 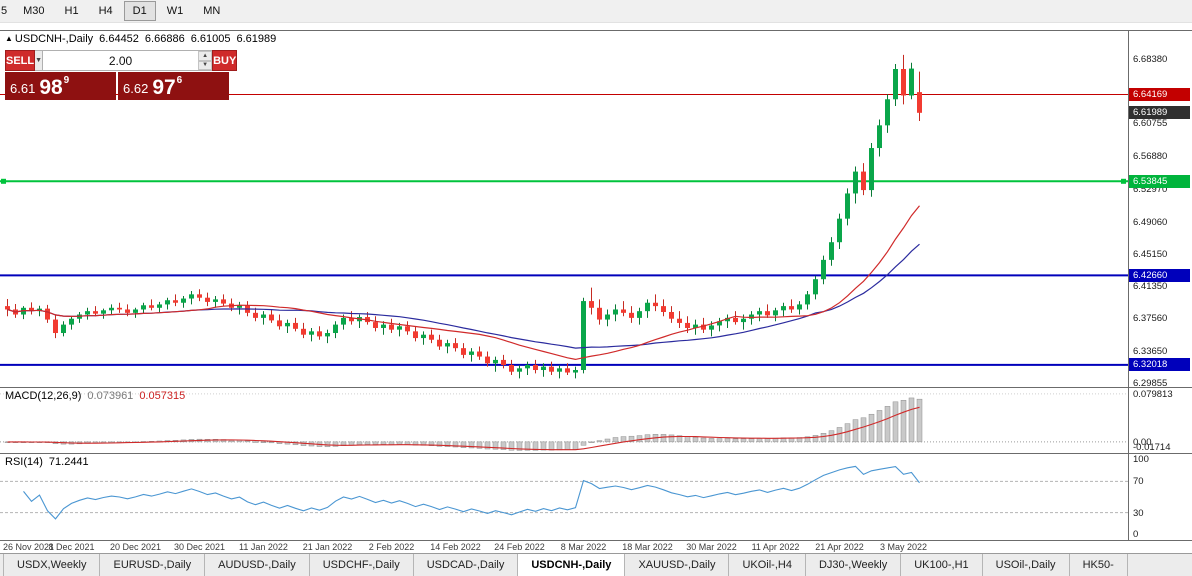 I want to click on rsi-pane: RSI(14) 71.2441 100 70 30 0, so click(x=596, y=497).